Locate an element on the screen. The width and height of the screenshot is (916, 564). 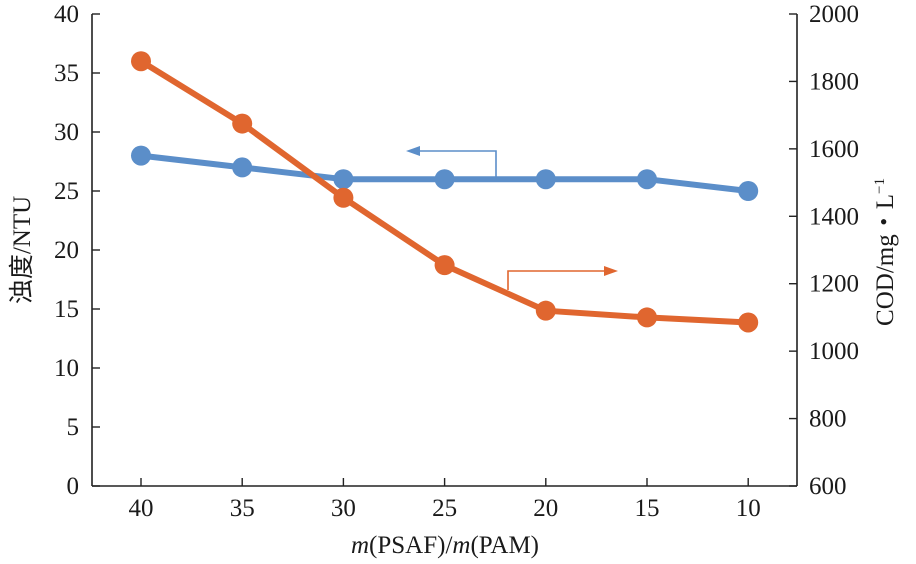
x-axis-title: m(PSAF)/m(PAM) is located at coordinates (445, 545).